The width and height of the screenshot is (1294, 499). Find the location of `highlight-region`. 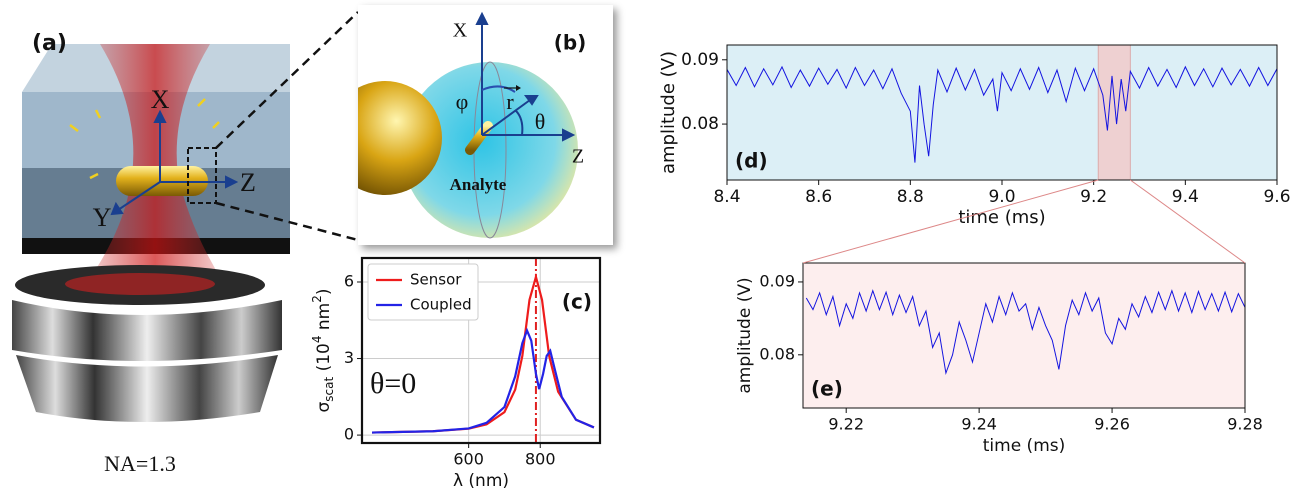

highlight-region is located at coordinates (1114, 112).